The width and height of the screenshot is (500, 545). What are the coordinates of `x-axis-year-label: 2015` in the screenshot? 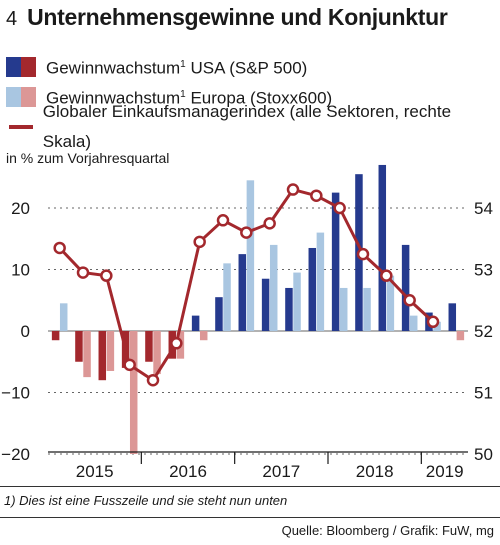 It's located at (95, 471).